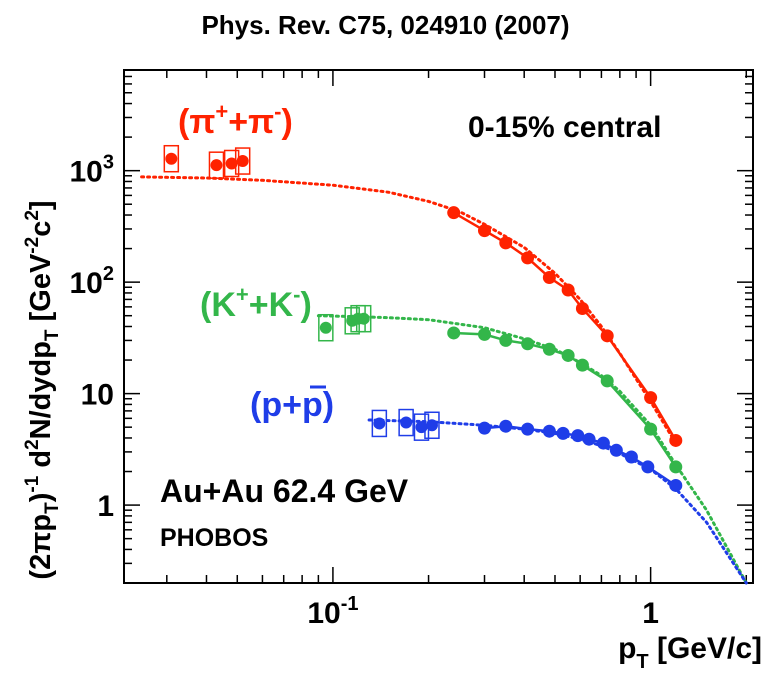  Describe the element at coordinates (650, 613) in the screenshot. I see `x-tick-label: 1` at that location.